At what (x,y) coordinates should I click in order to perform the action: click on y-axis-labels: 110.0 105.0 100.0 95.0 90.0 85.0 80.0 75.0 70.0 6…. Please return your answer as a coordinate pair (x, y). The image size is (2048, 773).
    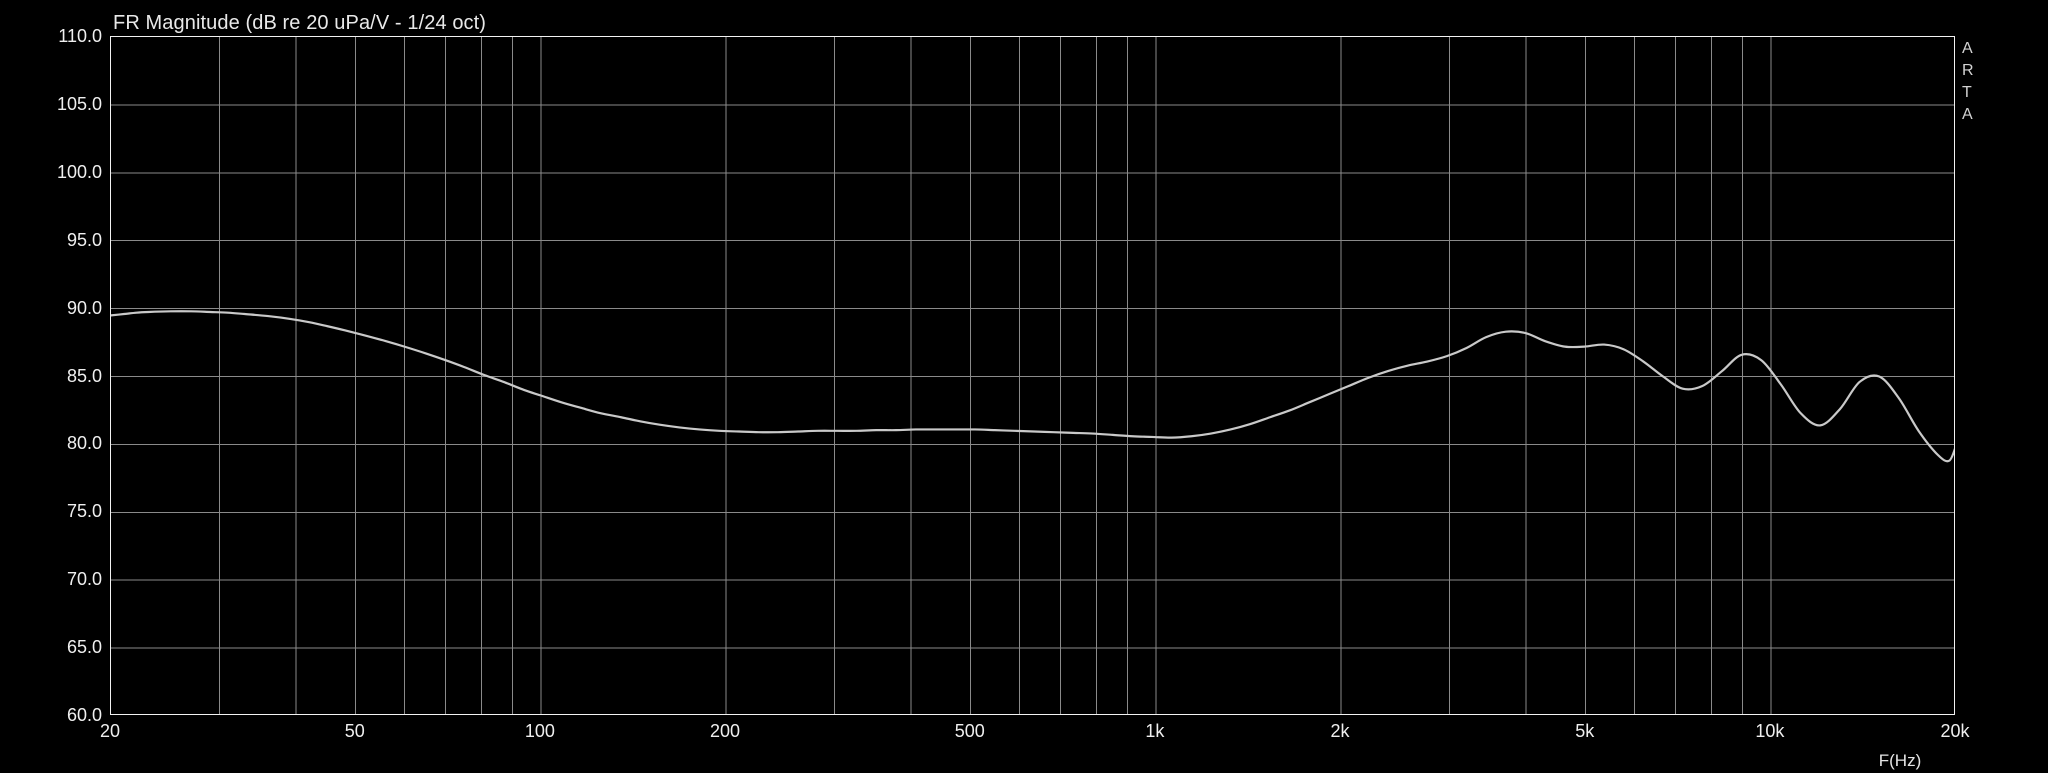
    Looking at the image, I should click on (51, 386).